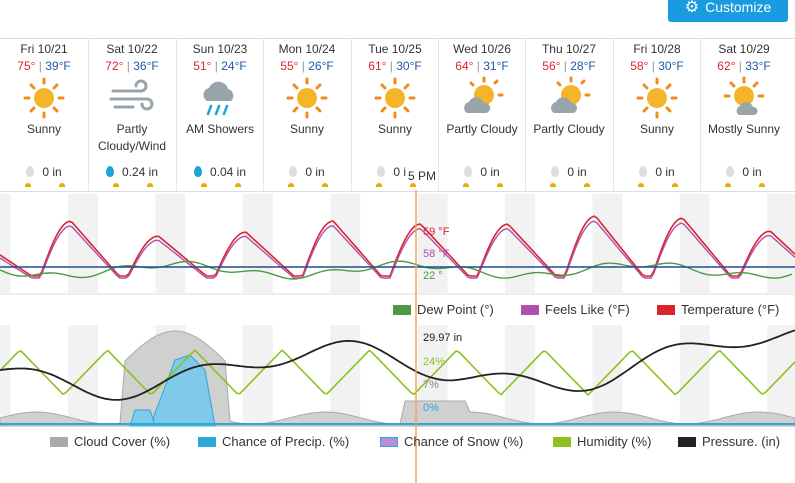 The height and width of the screenshot is (483, 795). I want to click on low-temp: 39°F, so click(58, 66).